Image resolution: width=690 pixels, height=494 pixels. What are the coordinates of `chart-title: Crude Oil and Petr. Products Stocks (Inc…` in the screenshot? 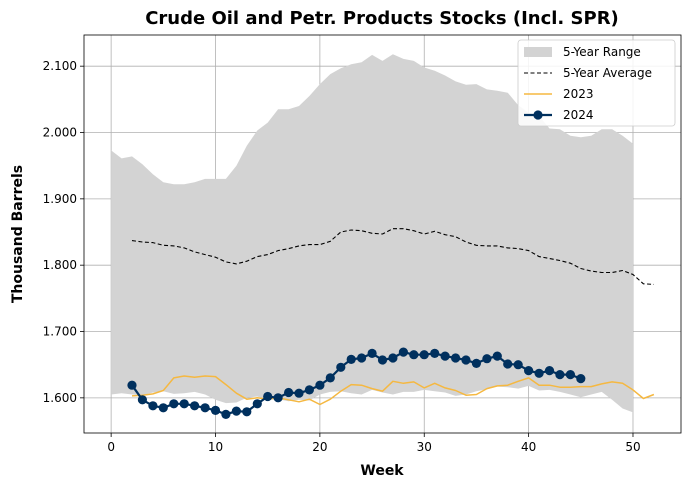 It's located at (382, 18).